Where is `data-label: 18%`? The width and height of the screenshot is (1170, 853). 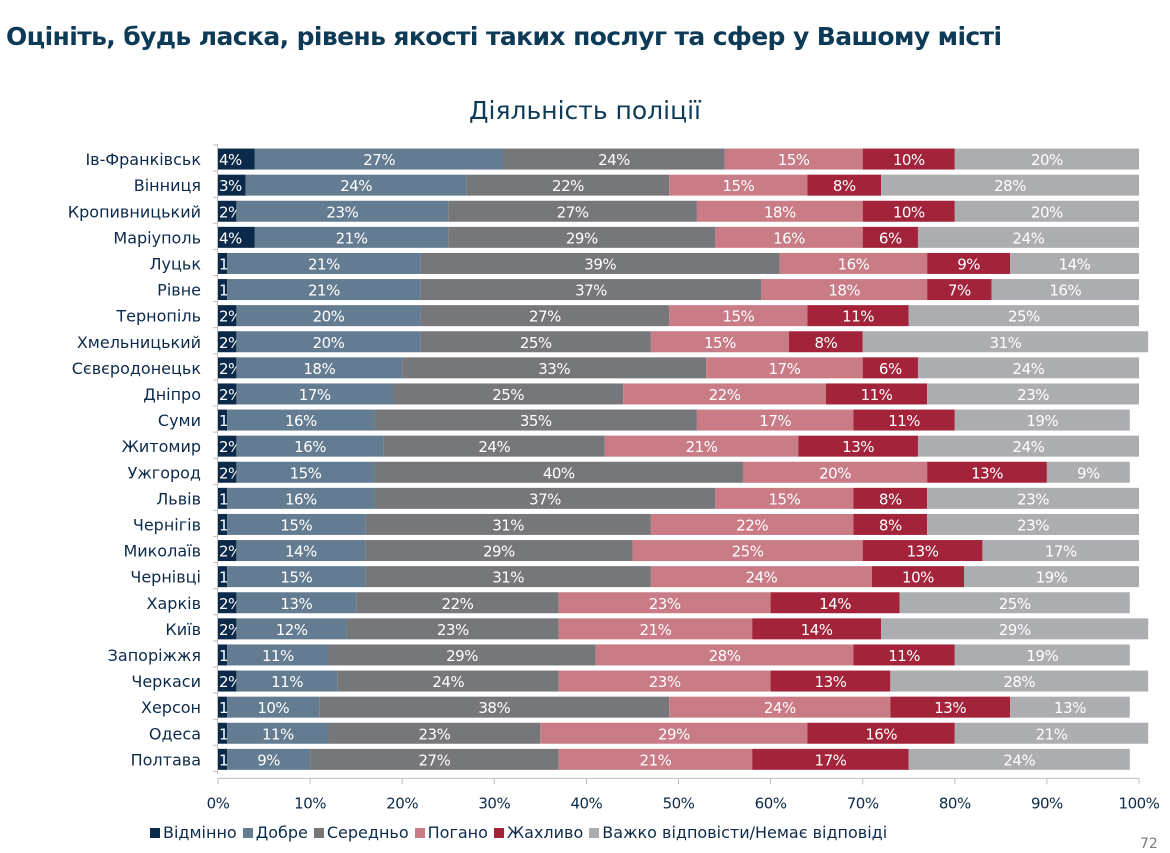
data-label: 18% is located at coordinates (319, 369).